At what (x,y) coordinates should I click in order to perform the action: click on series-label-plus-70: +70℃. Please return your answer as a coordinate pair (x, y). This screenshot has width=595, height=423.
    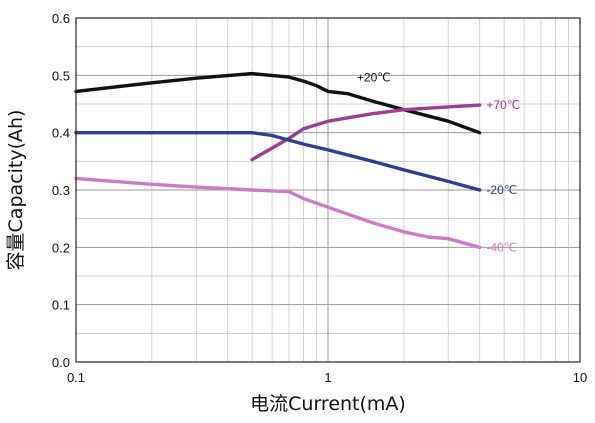
    Looking at the image, I should click on (503, 105).